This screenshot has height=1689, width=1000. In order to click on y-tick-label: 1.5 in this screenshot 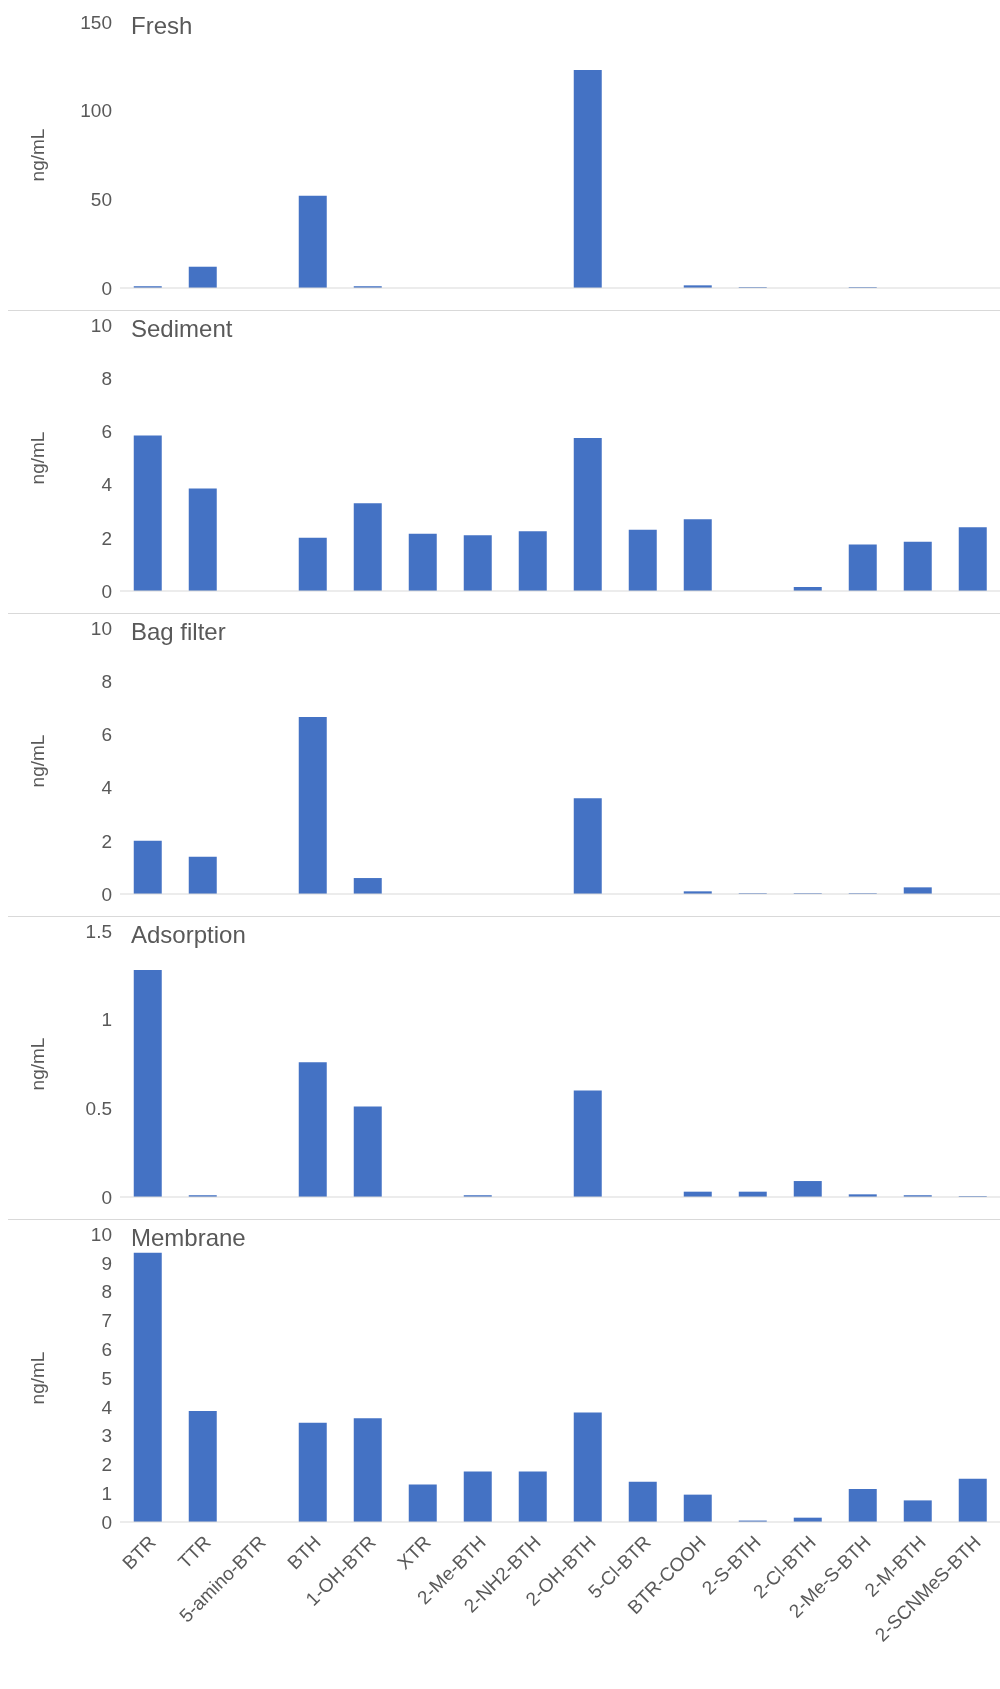, I will do `click(98, 931)`.